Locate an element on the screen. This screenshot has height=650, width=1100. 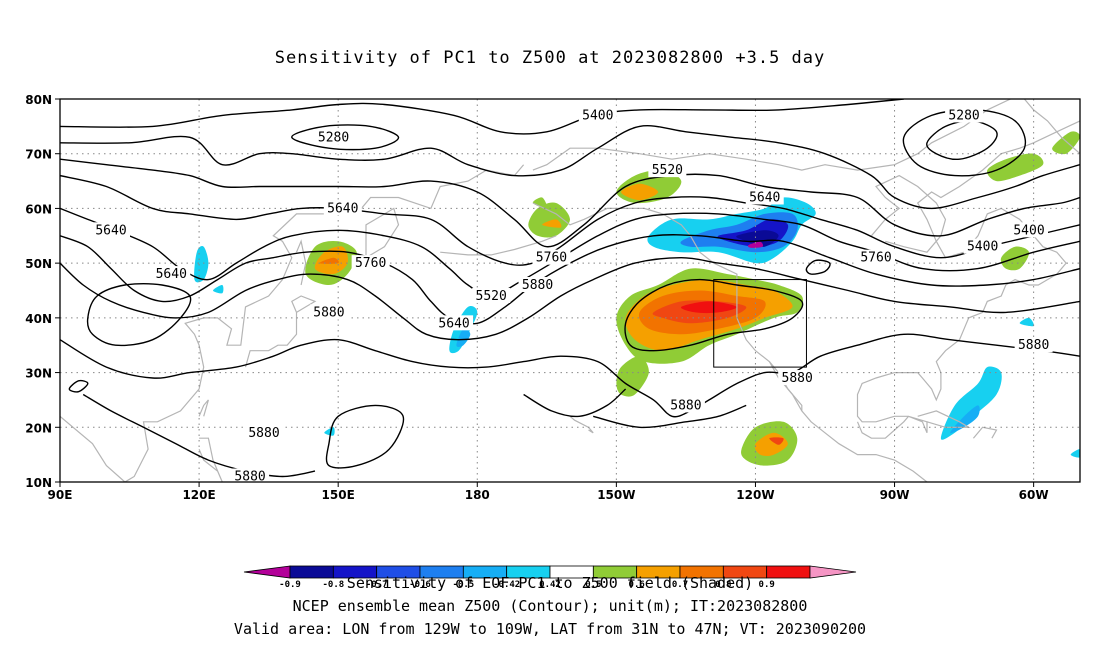
colorbar-label: 0.42 is located at coordinates (550, 585).